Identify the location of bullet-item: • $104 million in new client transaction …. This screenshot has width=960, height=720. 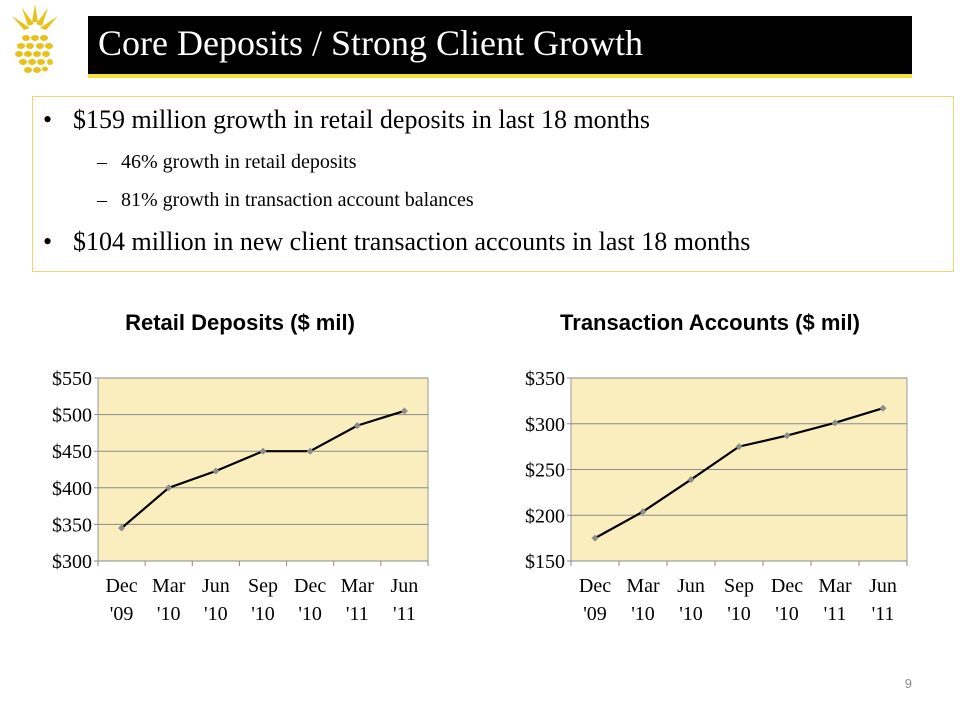
(396, 242).